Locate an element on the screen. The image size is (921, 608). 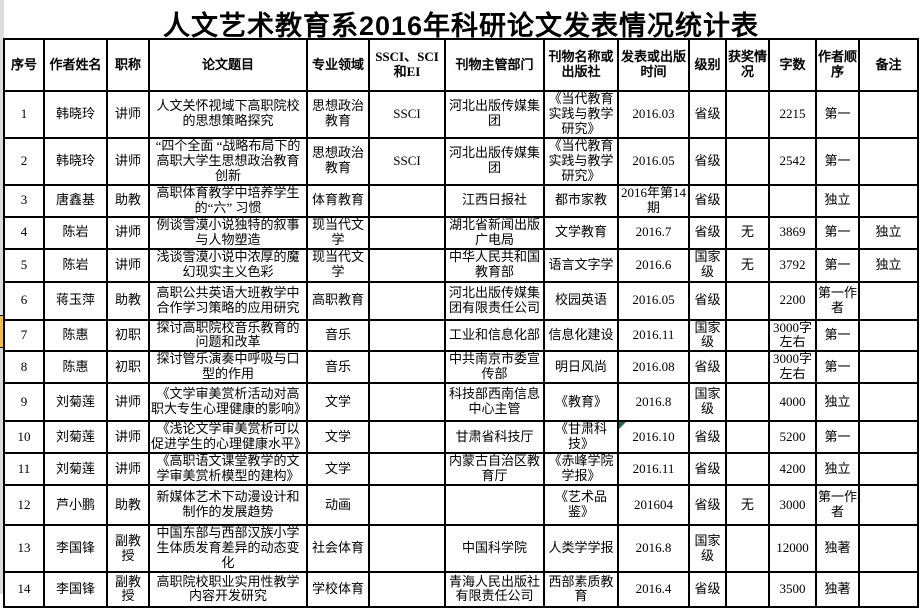
table-cell: 例谈雪漠小说独特的叙事与人物塑造 is located at coordinates (228, 232).